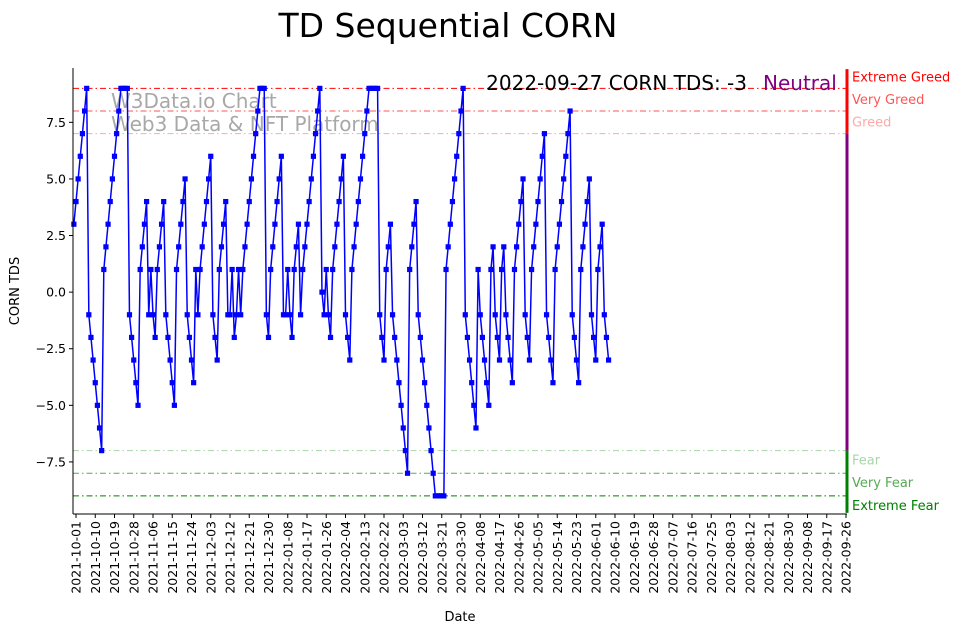 Image resolution: width=967 pixels, height=633 pixels. I want to click on x-tick-label: 2021-12-12, so click(230, 557).